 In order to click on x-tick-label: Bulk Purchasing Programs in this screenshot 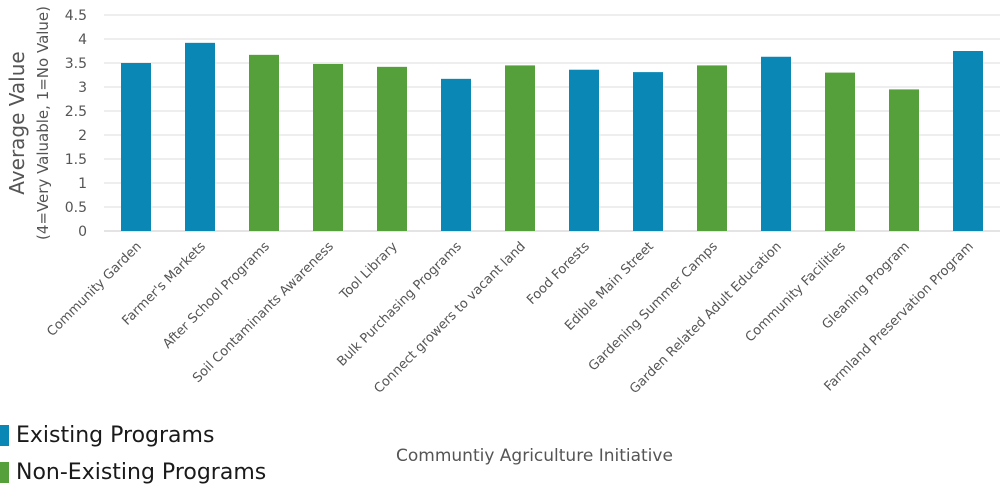, I will do `click(399, 304)`.